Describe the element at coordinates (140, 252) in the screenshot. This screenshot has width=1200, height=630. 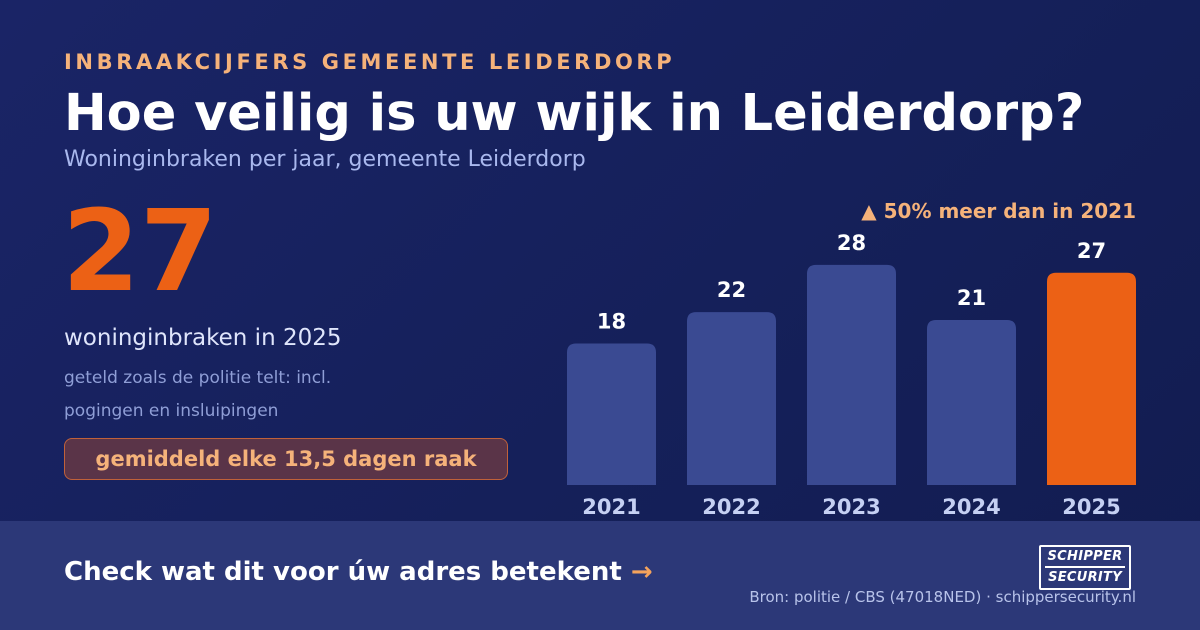
I see `highlight-number: 27` at that location.